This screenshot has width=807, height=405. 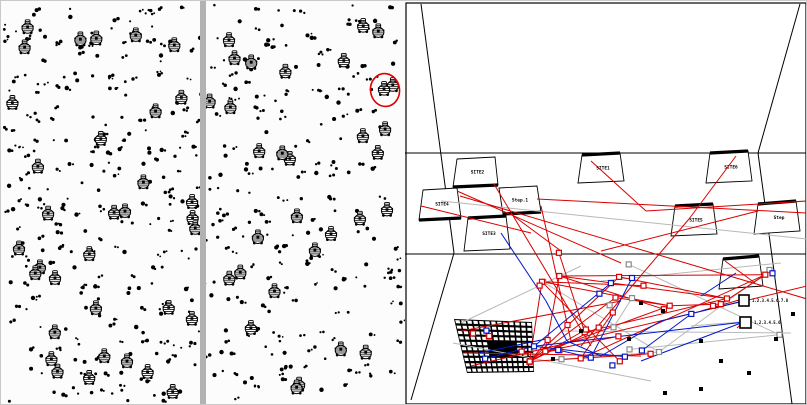 I want to click on site-box: SITE6, so click(x=729, y=166).